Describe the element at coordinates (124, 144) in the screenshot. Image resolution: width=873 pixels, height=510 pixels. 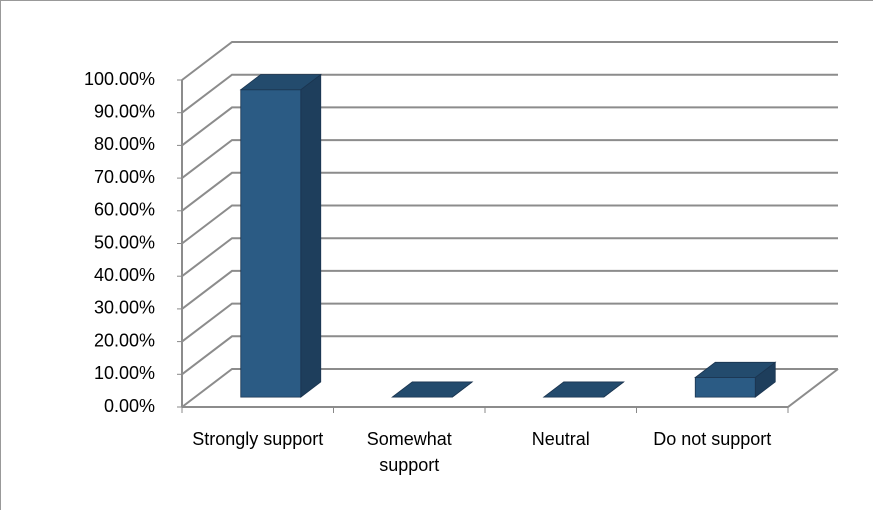
I see `y-tick-label: 80.00%` at that location.